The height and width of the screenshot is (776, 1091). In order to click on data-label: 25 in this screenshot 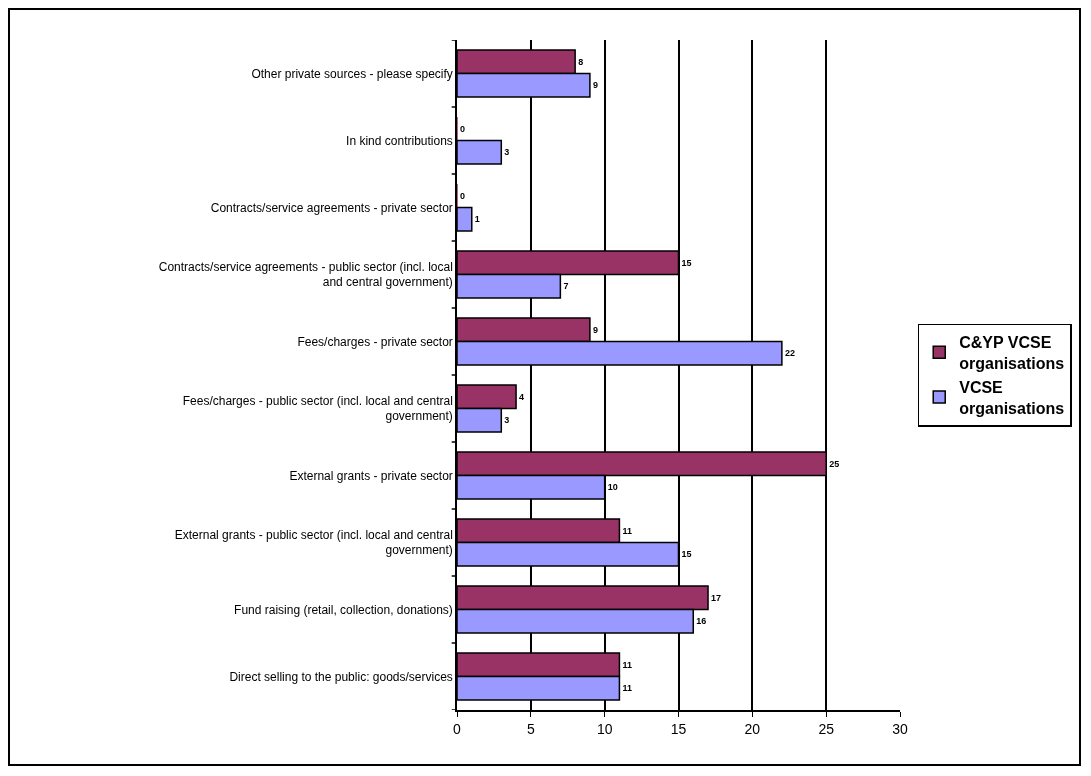, I will do `click(834, 463)`.